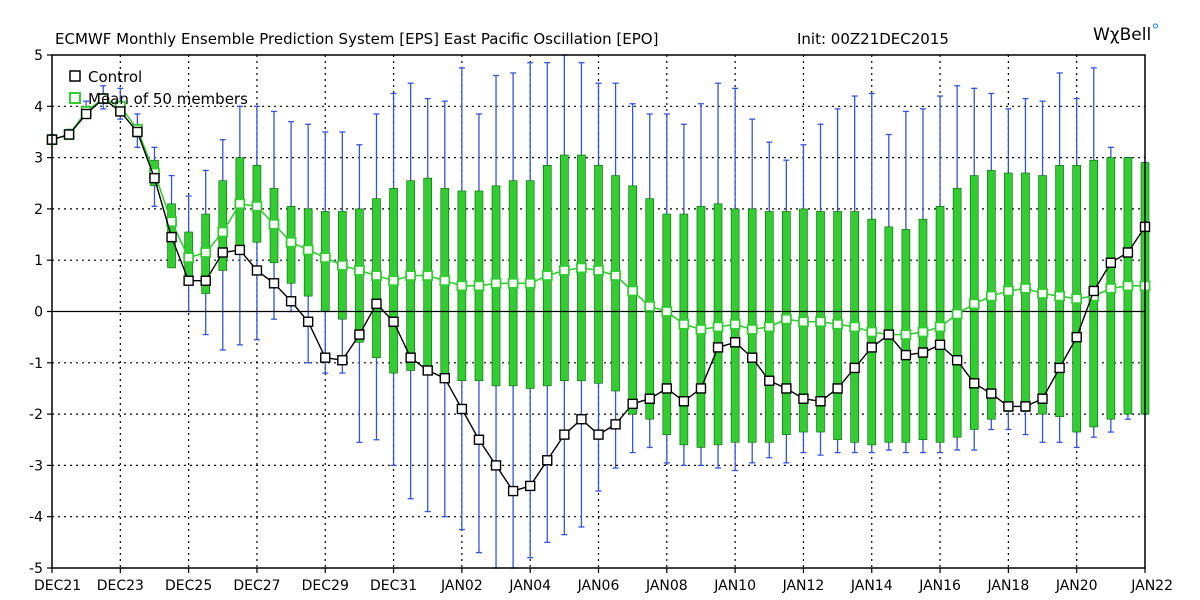 This screenshot has width=1200, height=600. I want to click on x-tick-label: DEC27, so click(256, 586).